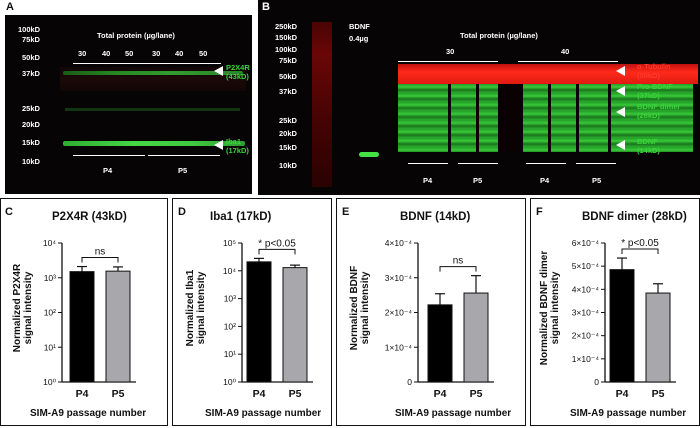 The width and height of the screenshot is (700, 428). I want to click on figure-label-f: F, so click(539, 212).